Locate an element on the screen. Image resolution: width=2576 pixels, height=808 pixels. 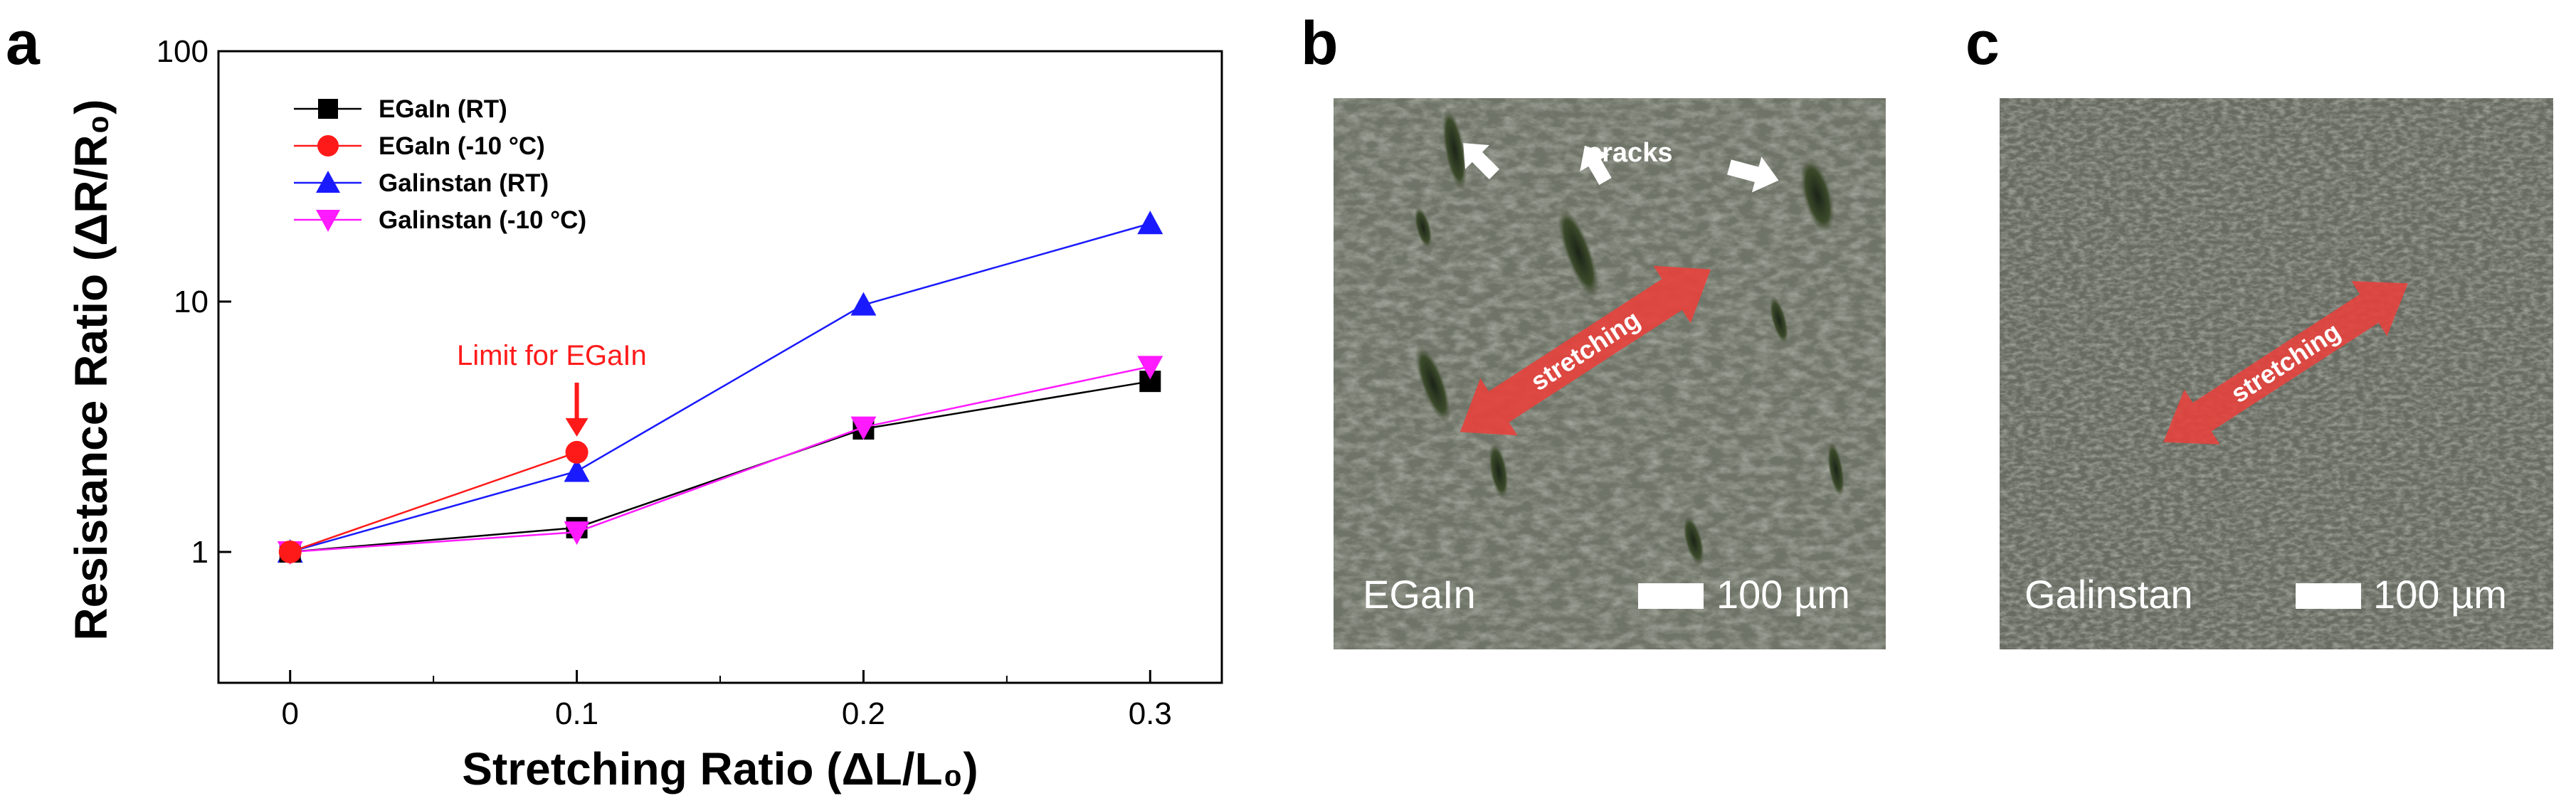
y-axis-ticks: 1 10 100 is located at coordinates (194, 302).